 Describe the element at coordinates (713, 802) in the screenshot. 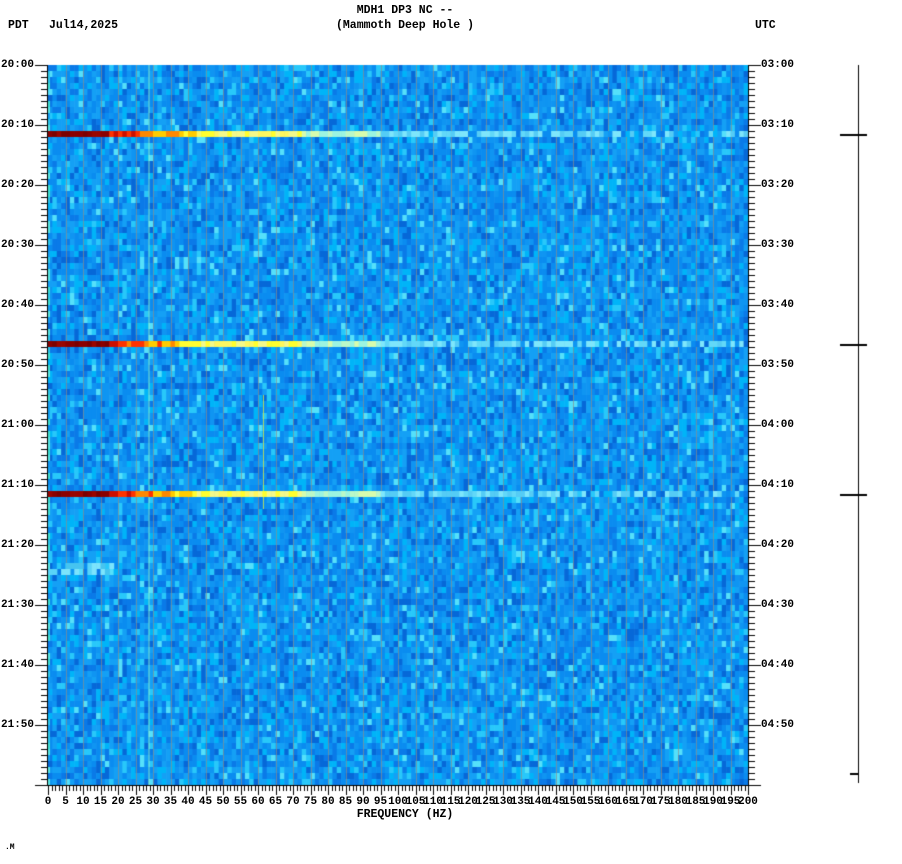

I see `x-tick-label: 190` at that location.